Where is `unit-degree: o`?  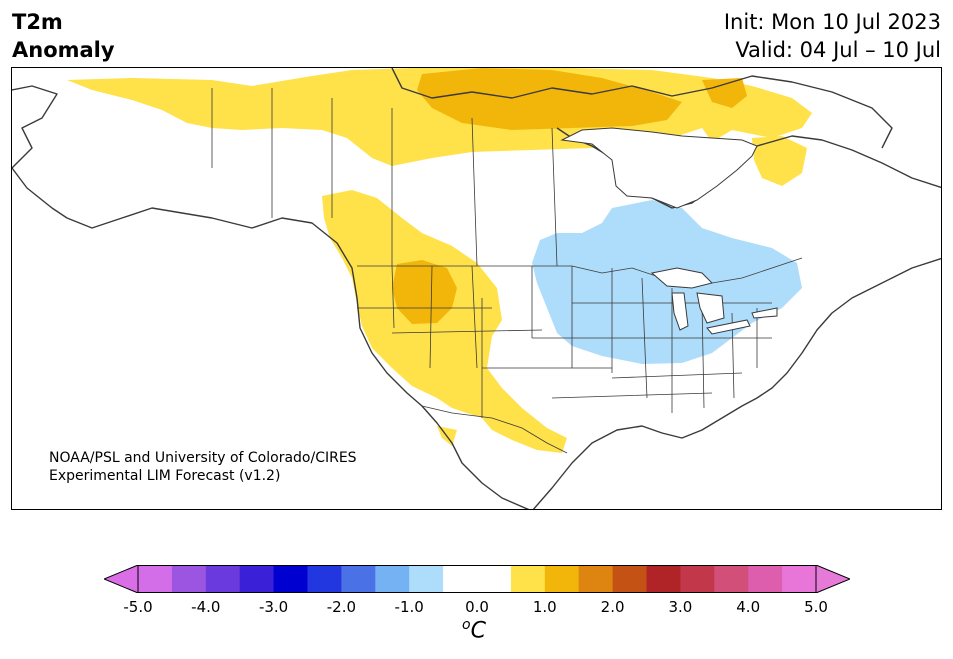 unit-degree: o is located at coordinates (466, 625).